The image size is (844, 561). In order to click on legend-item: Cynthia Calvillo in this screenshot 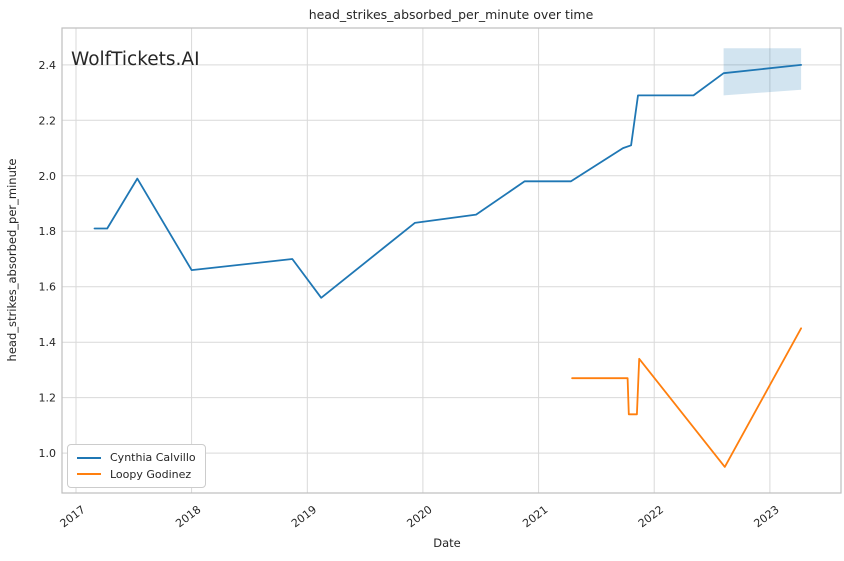, I will do `click(136, 457)`.